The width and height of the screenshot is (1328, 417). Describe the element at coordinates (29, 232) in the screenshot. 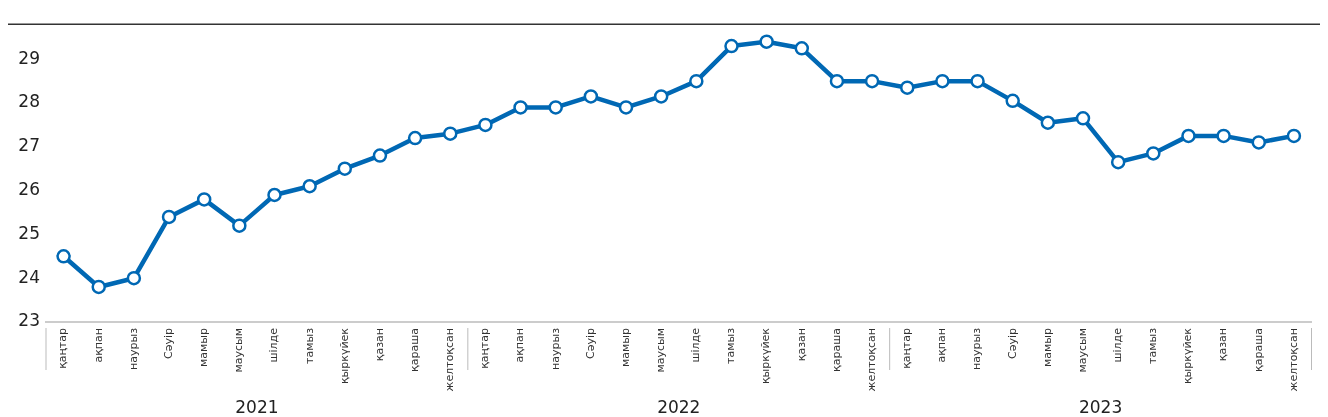

I see `y-tick-label: 25` at that location.